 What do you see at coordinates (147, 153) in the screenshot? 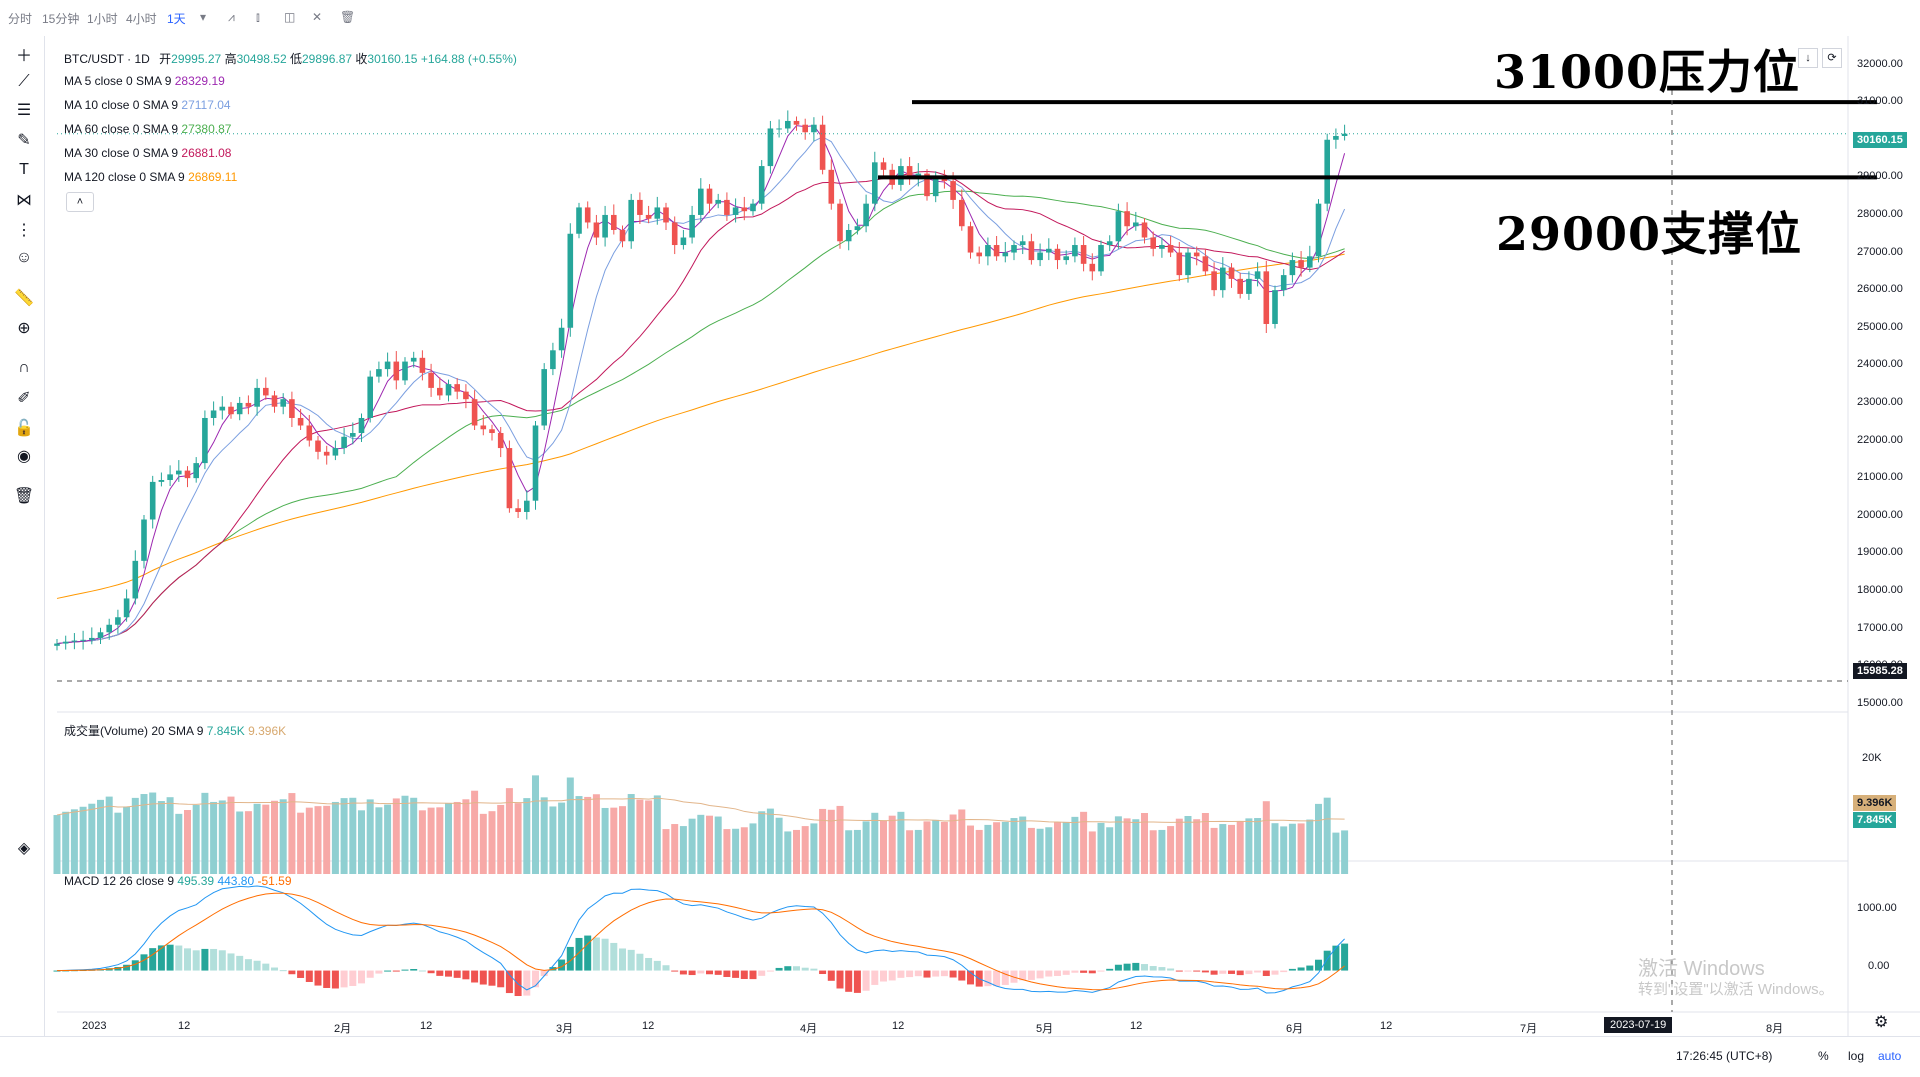
I see `ma30-legend: MA 30 close 0 SMA 9 26881.08` at bounding box center [147, 153].